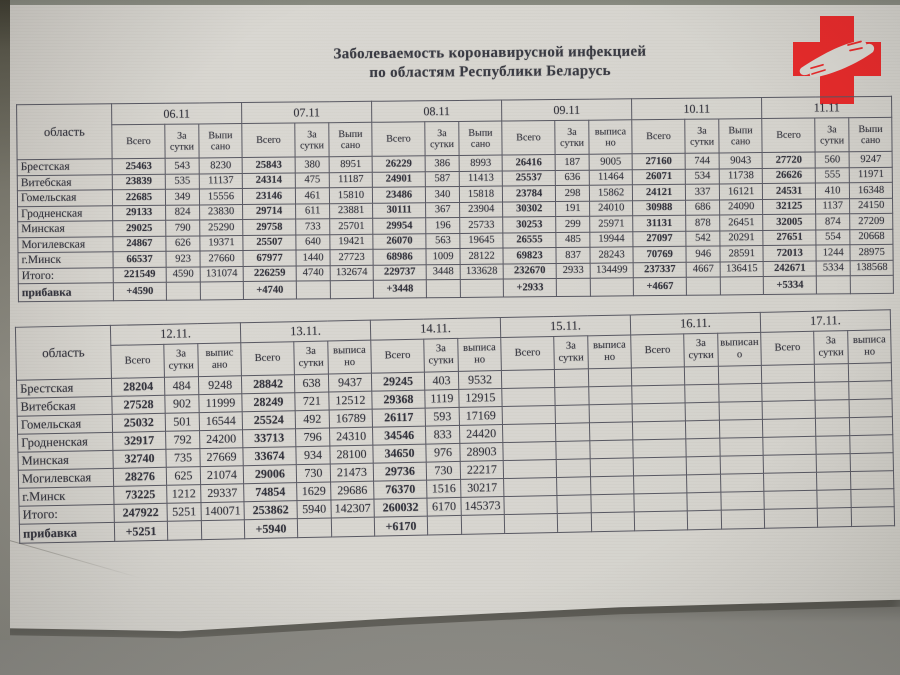 This screenshot has width=900, height=675. Describe the element at coordinates (312, 401) in the screenshot. I see `value-cell: 721` at that location.